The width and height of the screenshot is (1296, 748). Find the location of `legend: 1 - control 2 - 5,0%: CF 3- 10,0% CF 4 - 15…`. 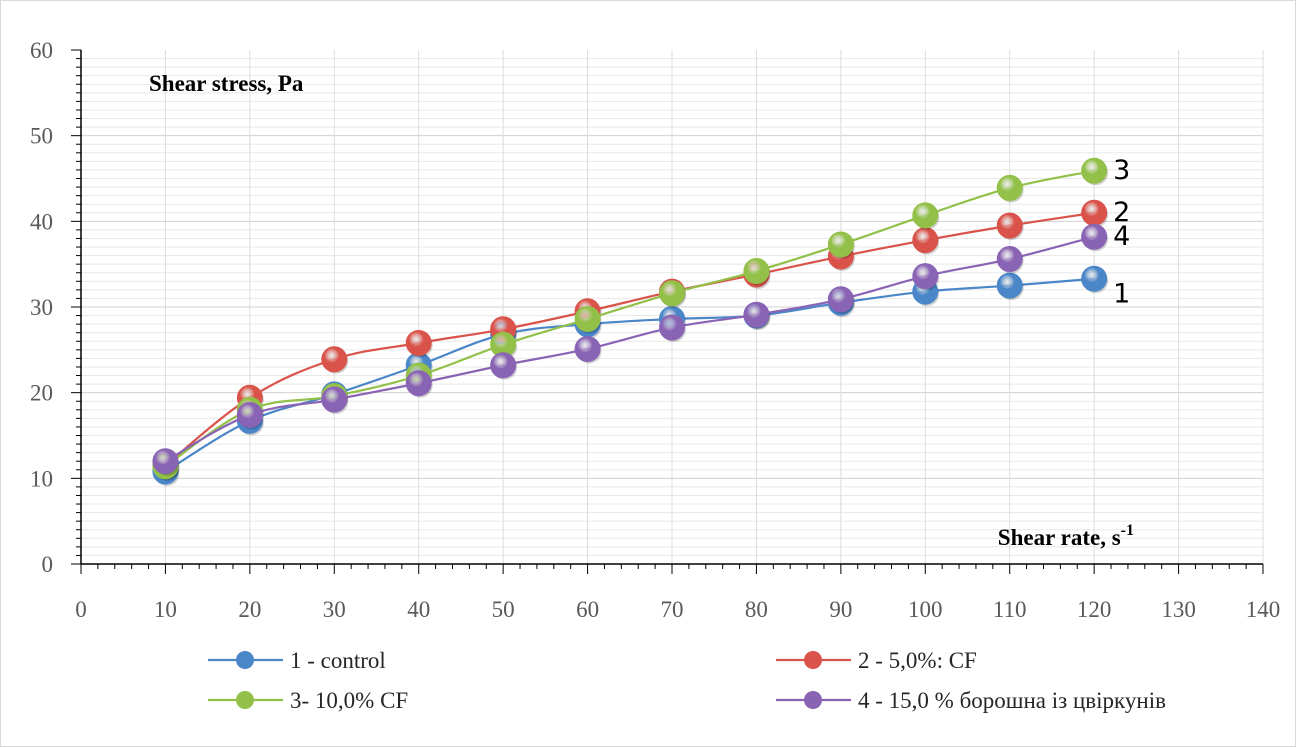

legend: 1 - control 2 - 5,0%: CF 3- 10,0% CF 4 - 15… is located at coordinates (687, 680).